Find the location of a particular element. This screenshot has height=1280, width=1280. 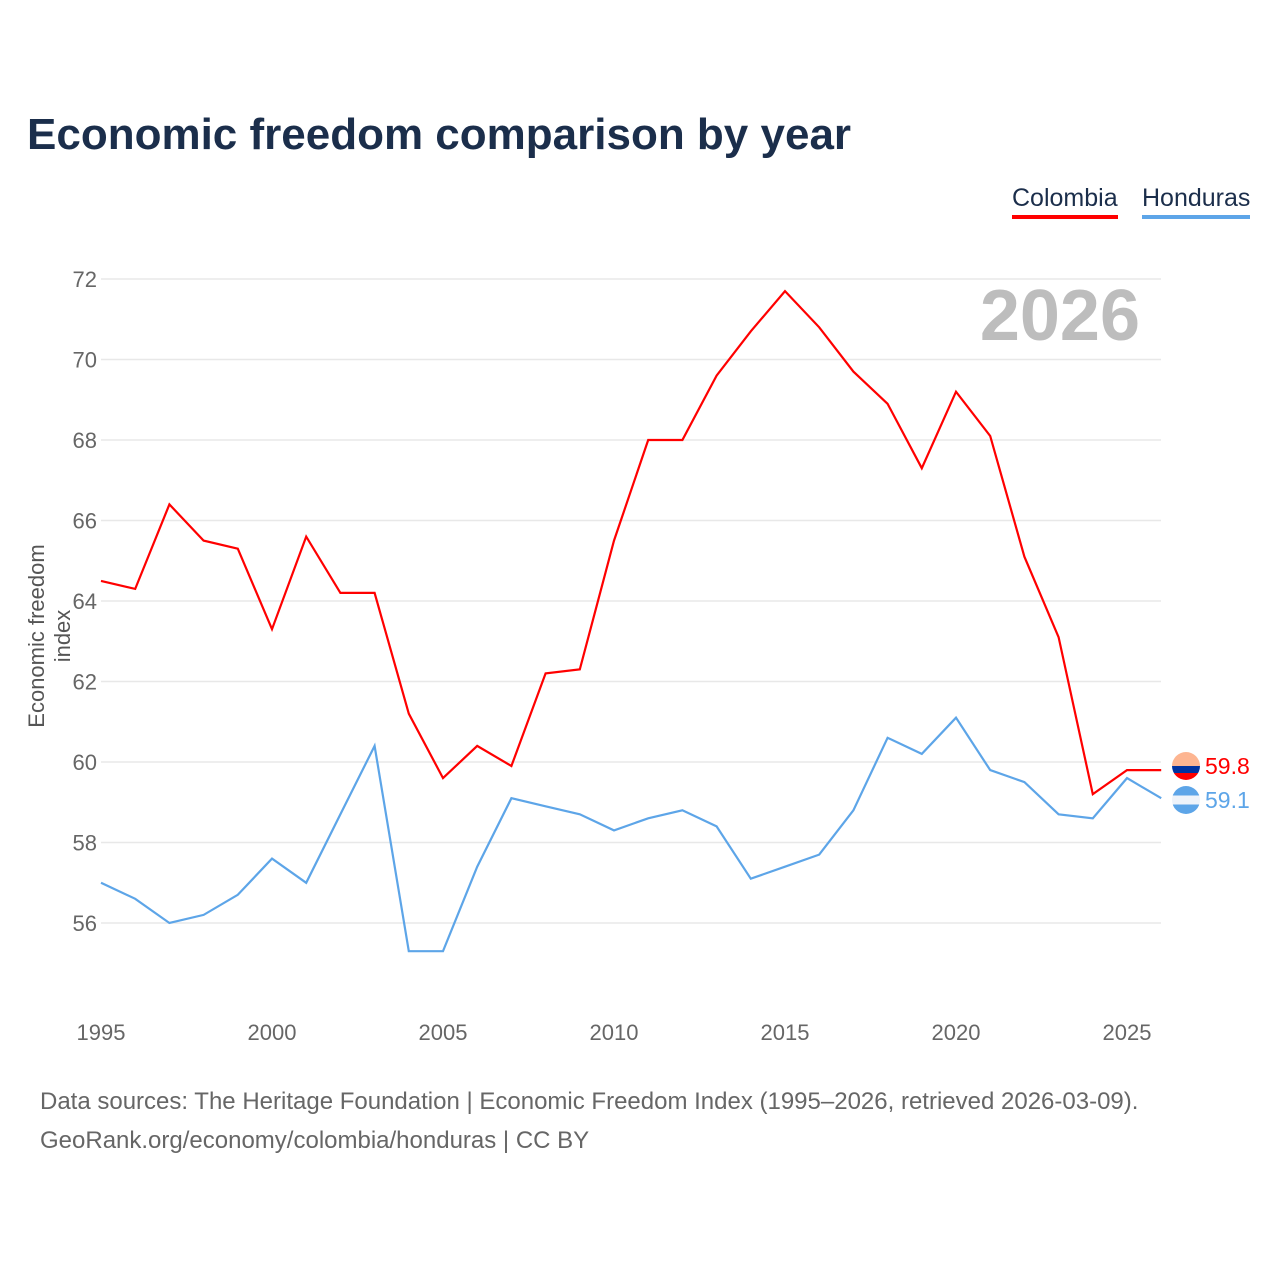

y-tick-label: 58 is located at coordinates (85, 843).